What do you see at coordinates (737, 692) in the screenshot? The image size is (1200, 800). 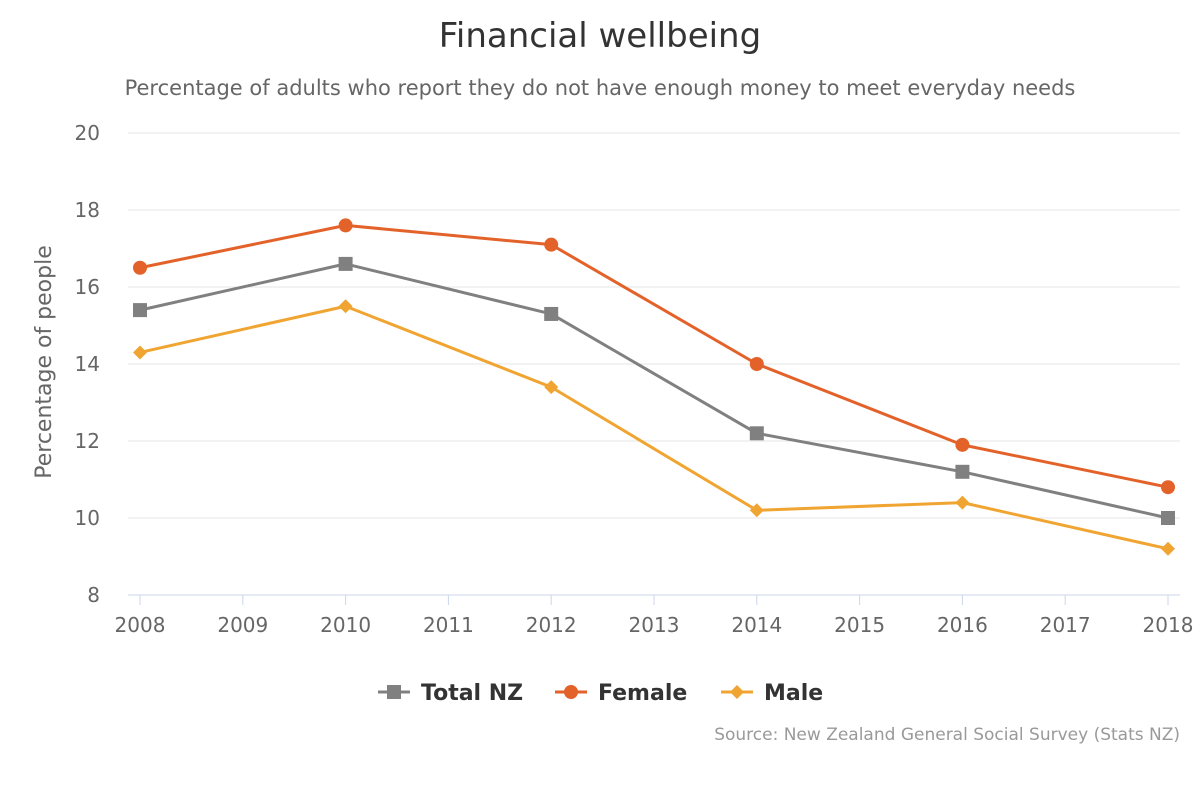 I see `legend-marker-male` at bounding box center [737, 692].